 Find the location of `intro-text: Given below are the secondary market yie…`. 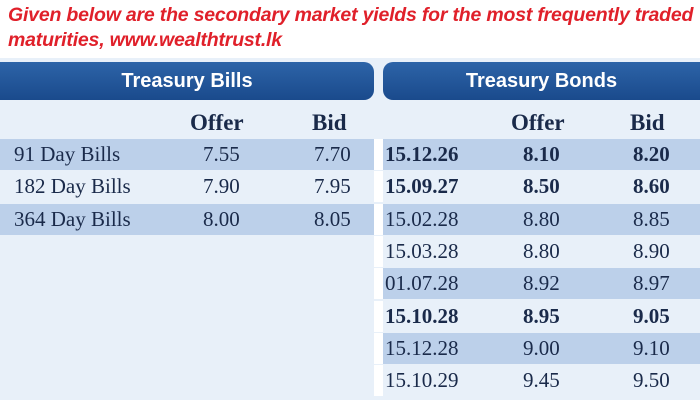

intro-text: Given below are the secondary market yie… is located at coordinates (351, 27).